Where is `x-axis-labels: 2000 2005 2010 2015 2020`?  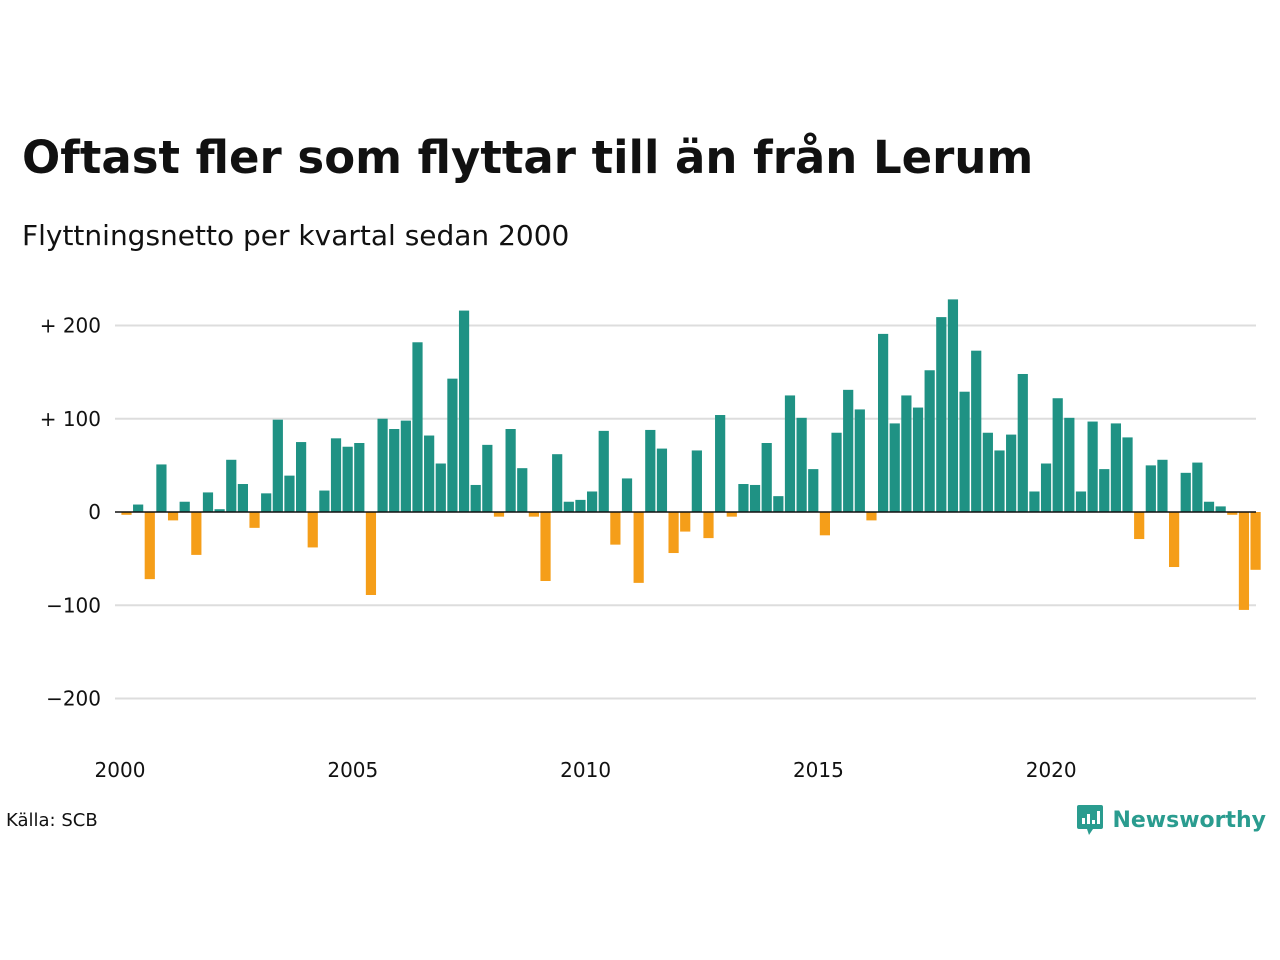 x-axis-labels: 2000 2005 2010 2015 2020 is located at coordinates (586, 770).